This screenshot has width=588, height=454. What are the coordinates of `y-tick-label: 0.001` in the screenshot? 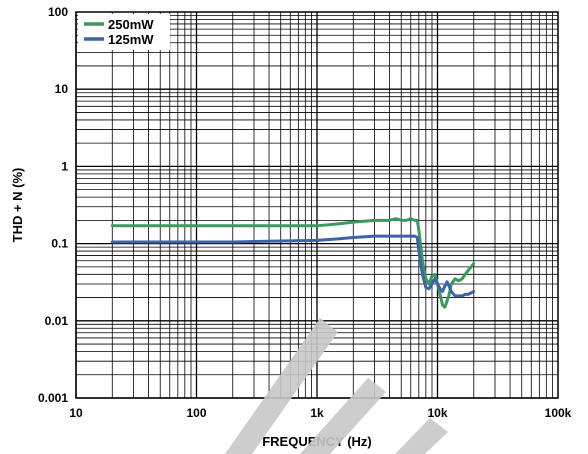 It's located at (53, 398).